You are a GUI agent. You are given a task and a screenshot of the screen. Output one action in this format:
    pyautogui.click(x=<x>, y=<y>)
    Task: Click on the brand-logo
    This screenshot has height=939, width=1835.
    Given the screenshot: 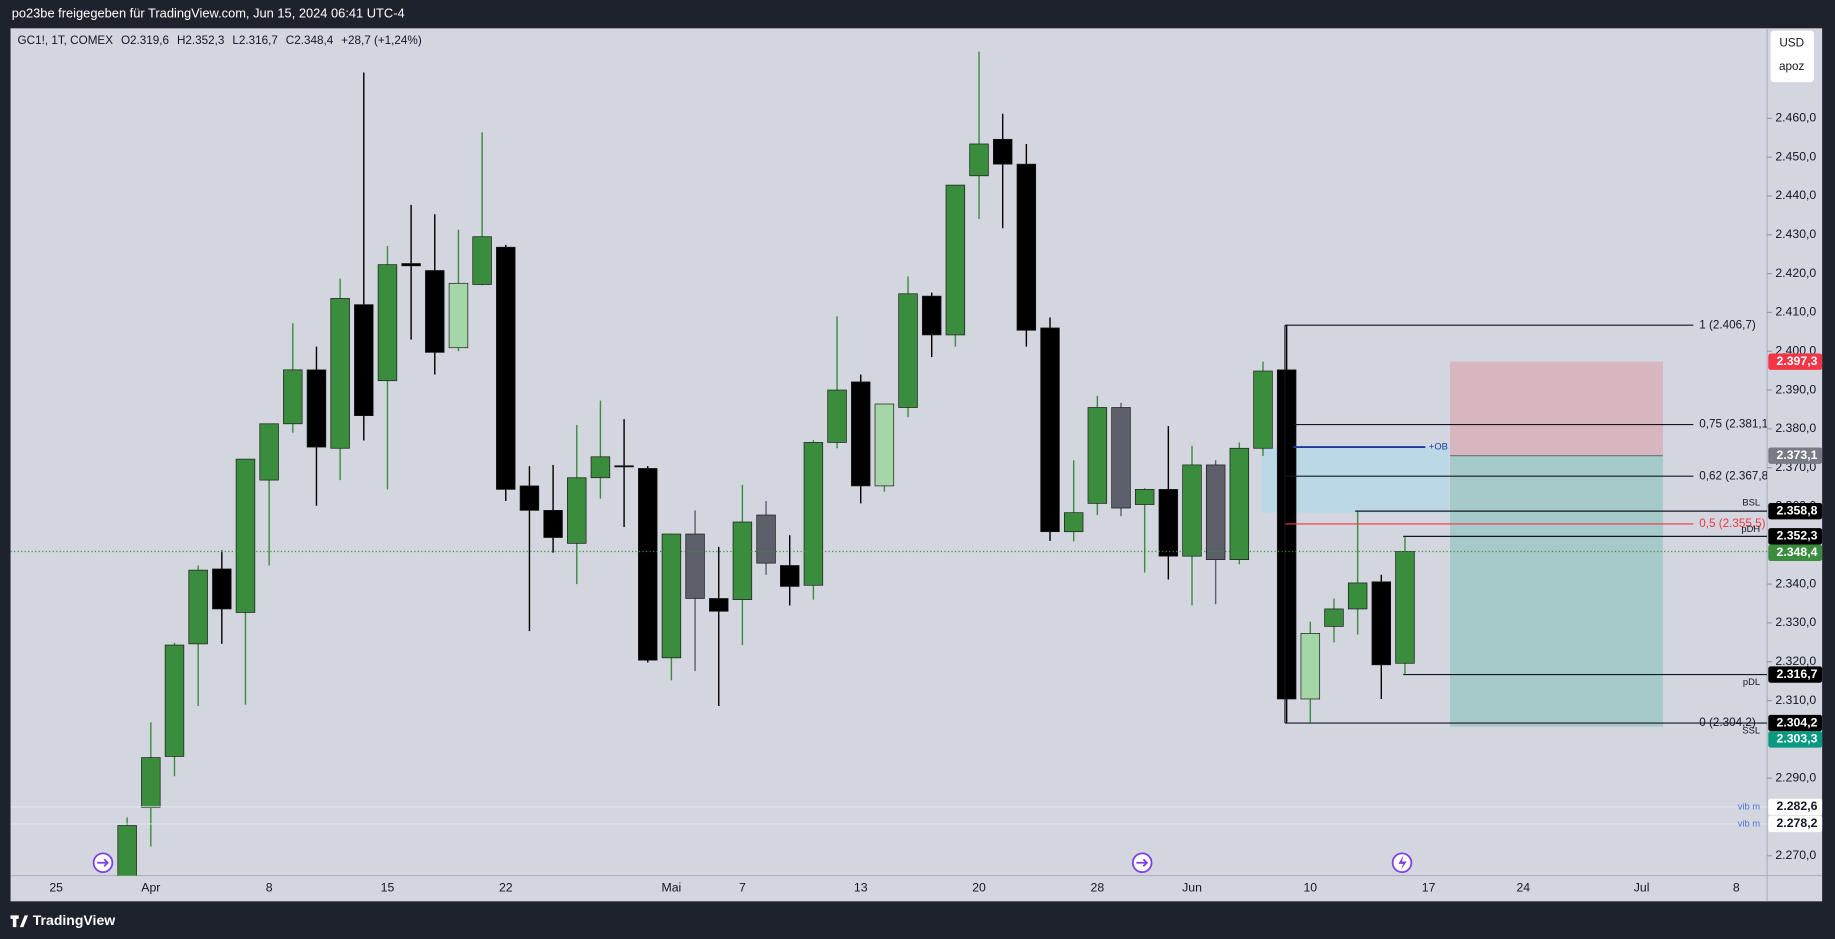 What is the action you would take?
    pyautogui.click(x=19, y=921)
    